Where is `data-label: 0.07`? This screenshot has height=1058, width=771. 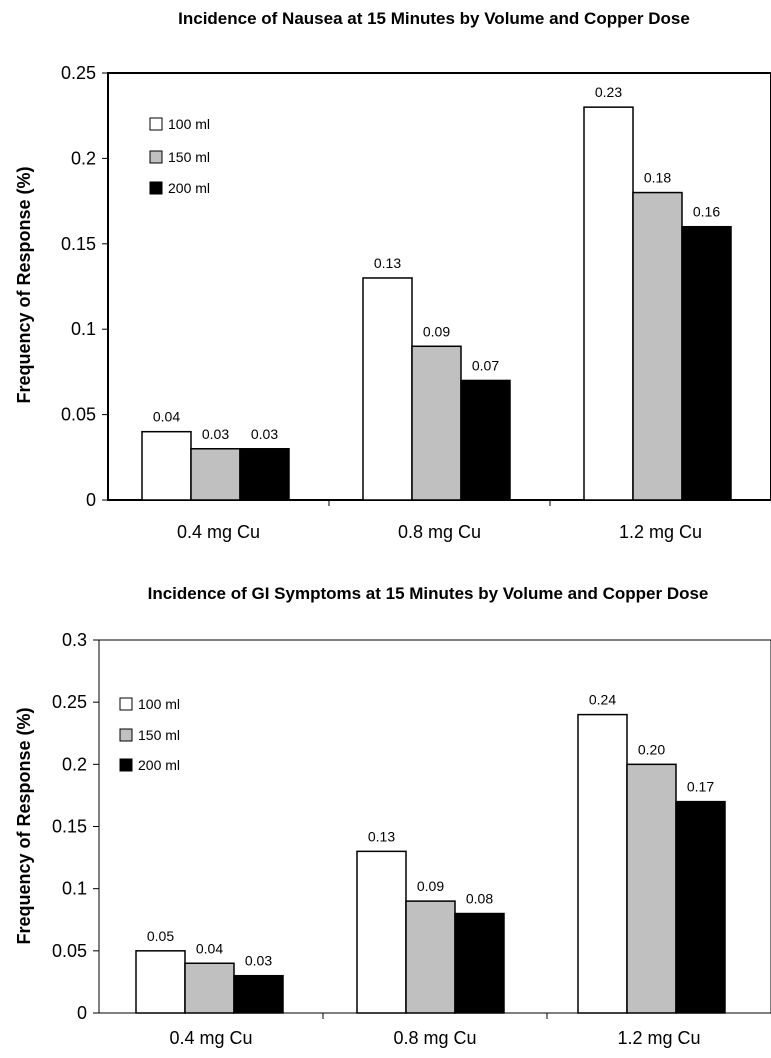
data-label: 0.07 is located at coordinates (485, 365).